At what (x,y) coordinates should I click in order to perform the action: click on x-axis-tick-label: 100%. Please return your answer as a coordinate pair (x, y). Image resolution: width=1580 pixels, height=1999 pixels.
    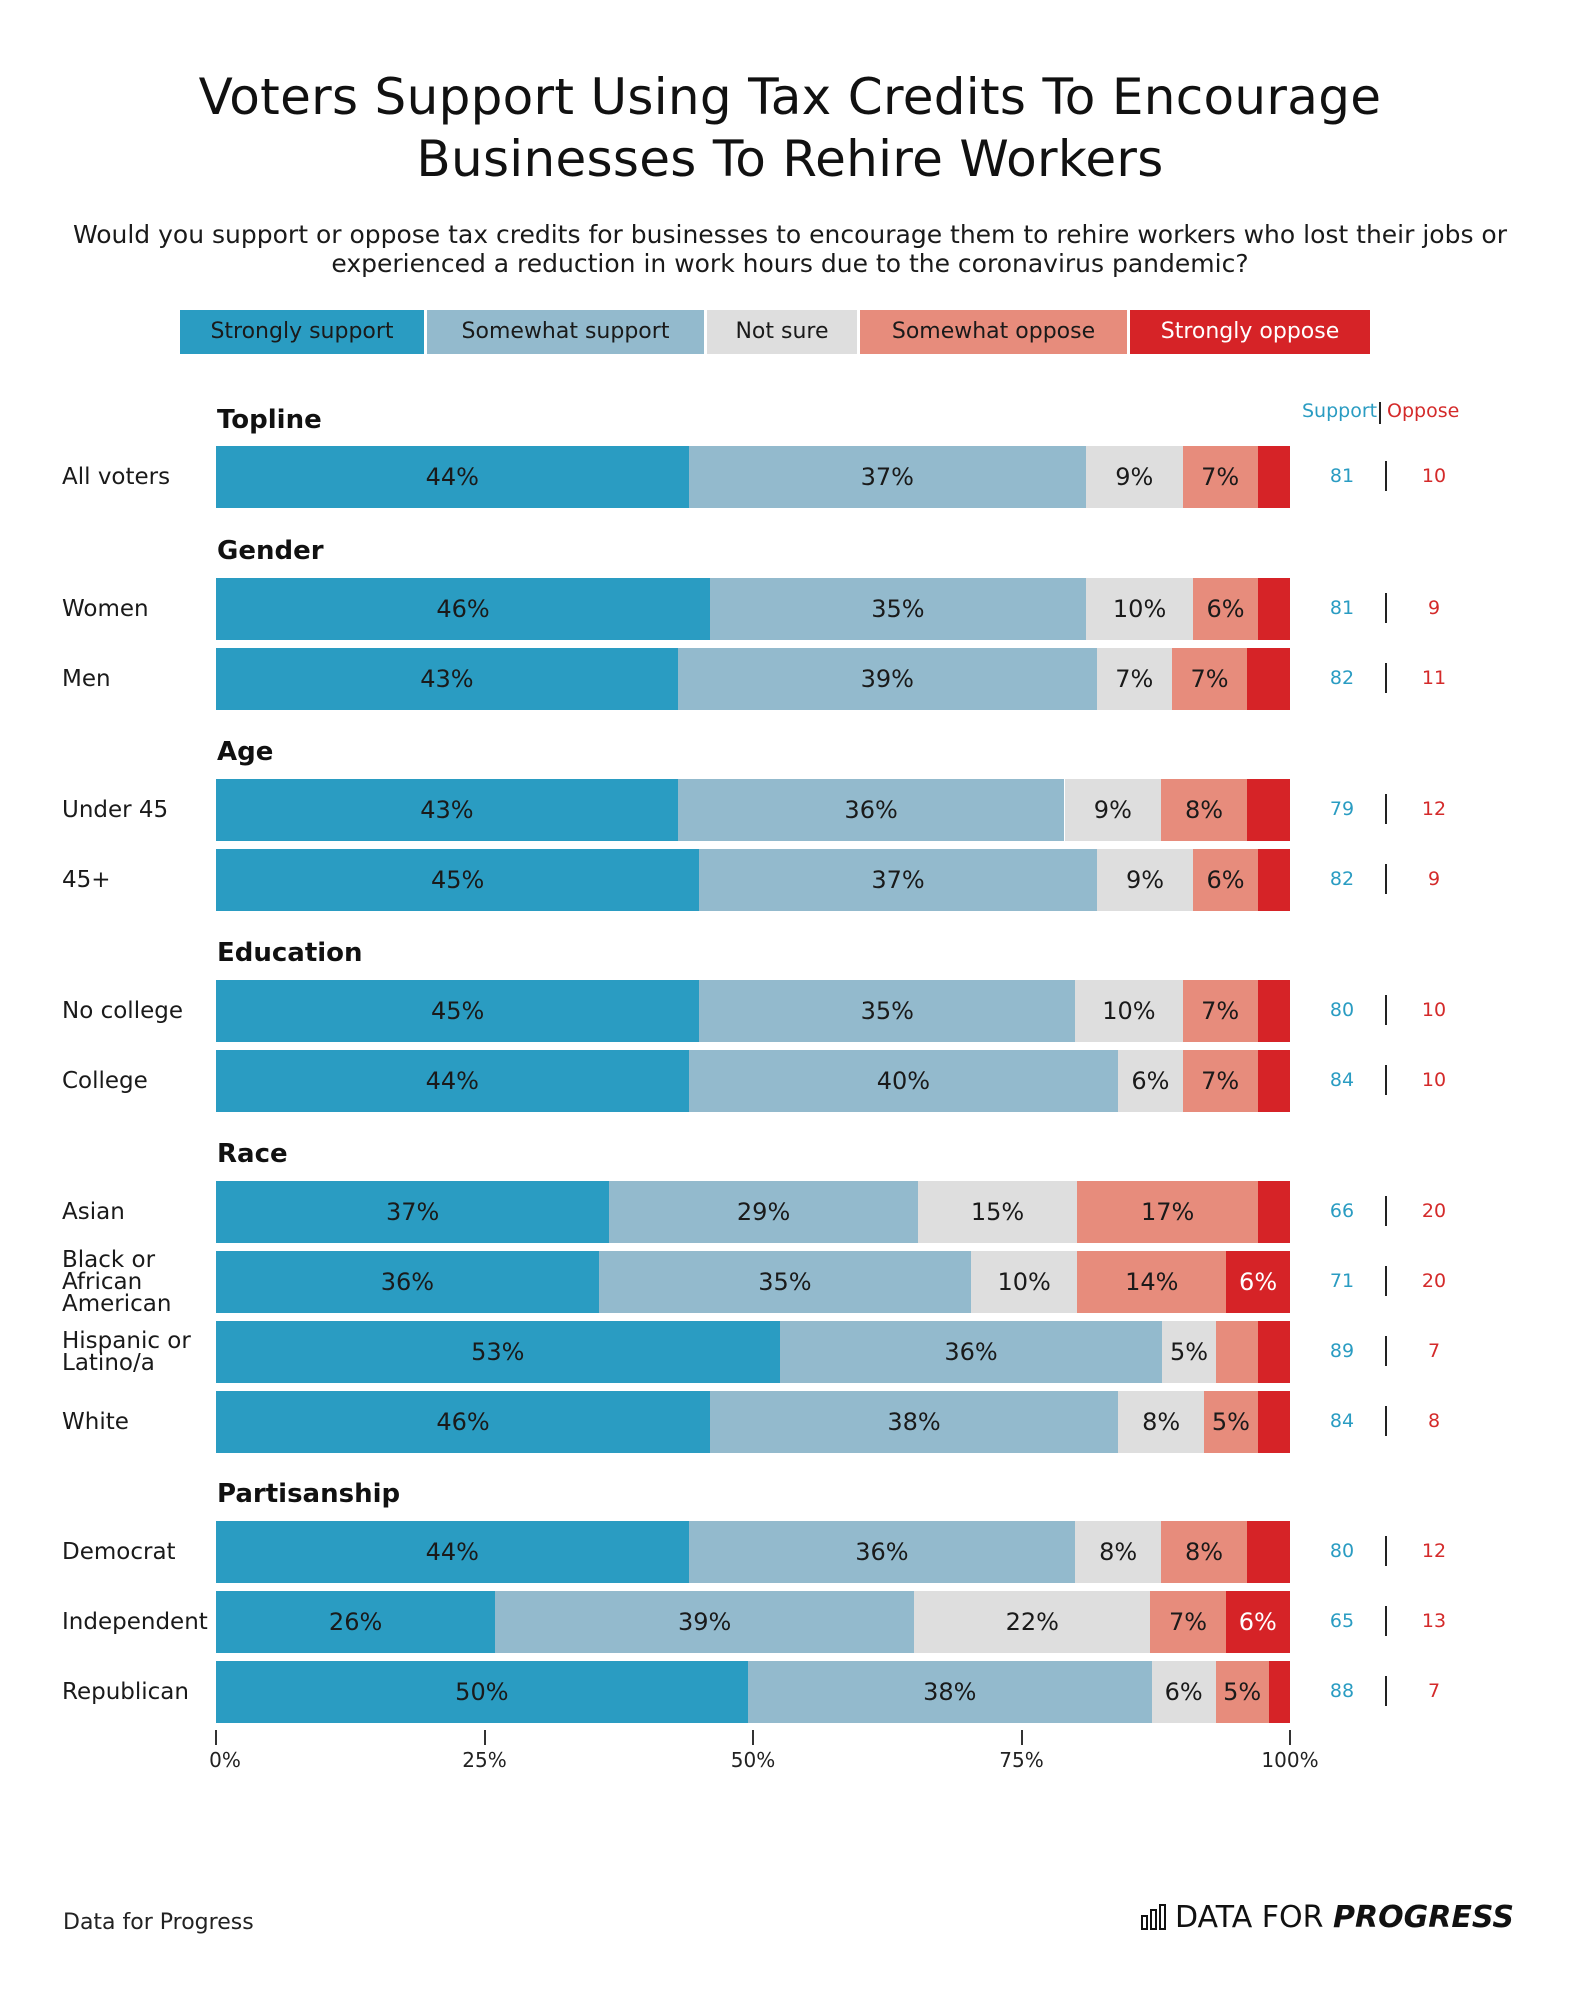
    Looking at the image, I should click on (1290, 1760).